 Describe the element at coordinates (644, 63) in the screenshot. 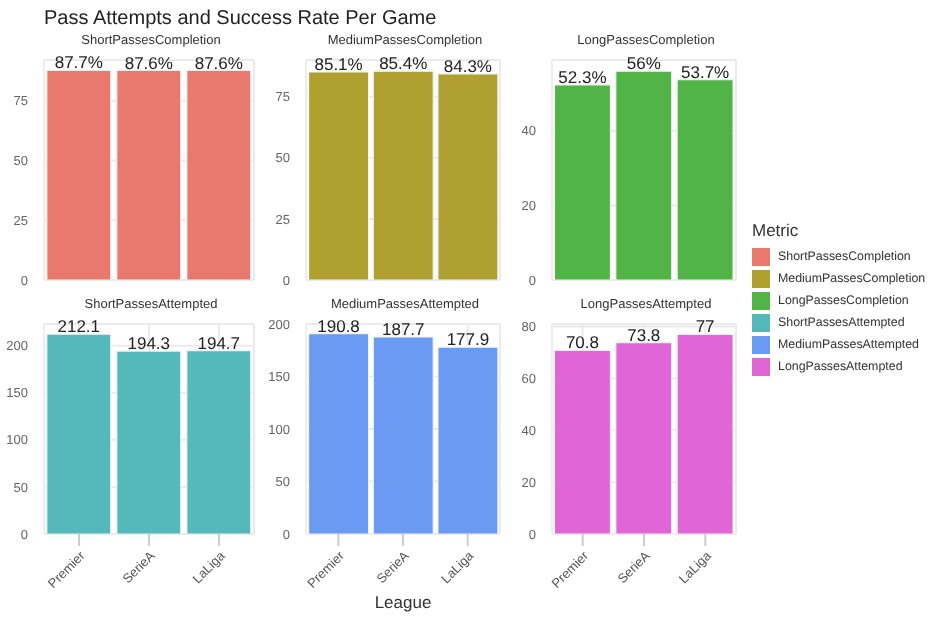

I see `data-label: 56%` at that location.